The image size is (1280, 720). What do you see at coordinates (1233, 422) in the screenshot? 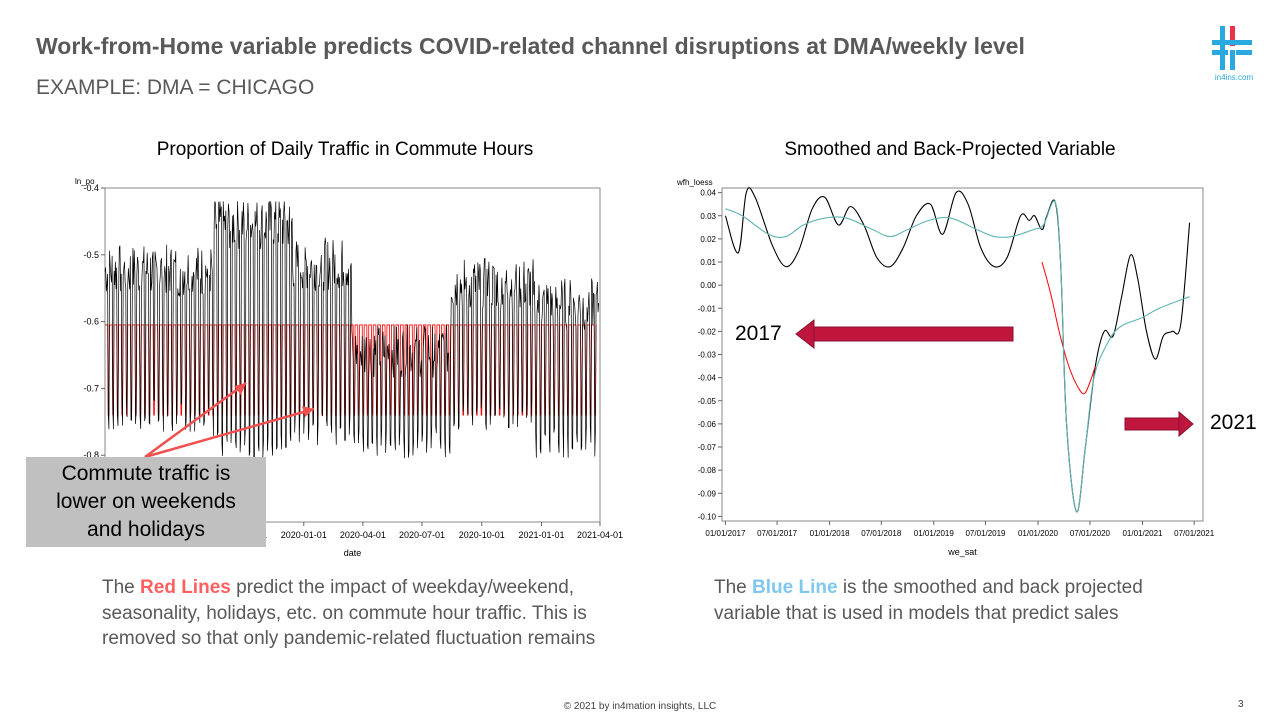
I see `arrow-label-2021: 2021` at bounding box center [1233, 422].